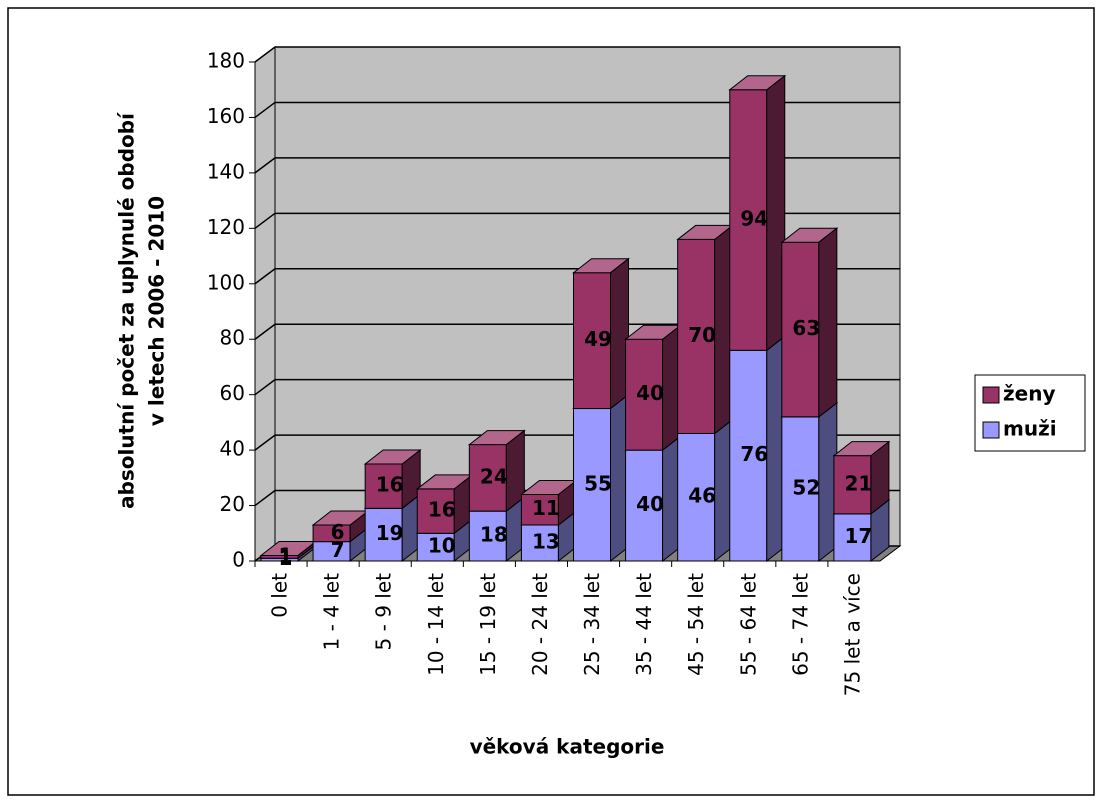 The height and width of the screenshot is (807, 1102). Describe the element at coordinates (696, 624) in the screenshot. I see `x-tick-label: 45 - 54 let` at that location.